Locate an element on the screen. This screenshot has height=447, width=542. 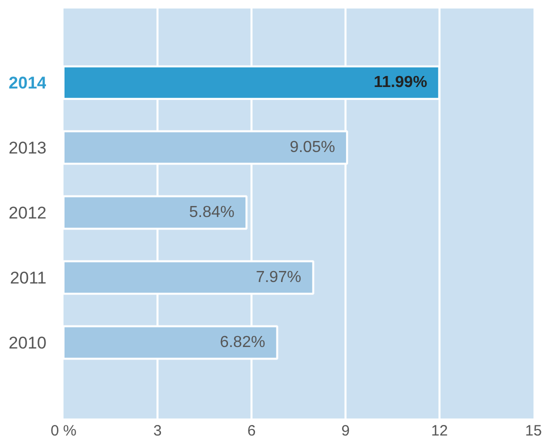
x-tick-label: 6 is located at coordinates (251, 431).